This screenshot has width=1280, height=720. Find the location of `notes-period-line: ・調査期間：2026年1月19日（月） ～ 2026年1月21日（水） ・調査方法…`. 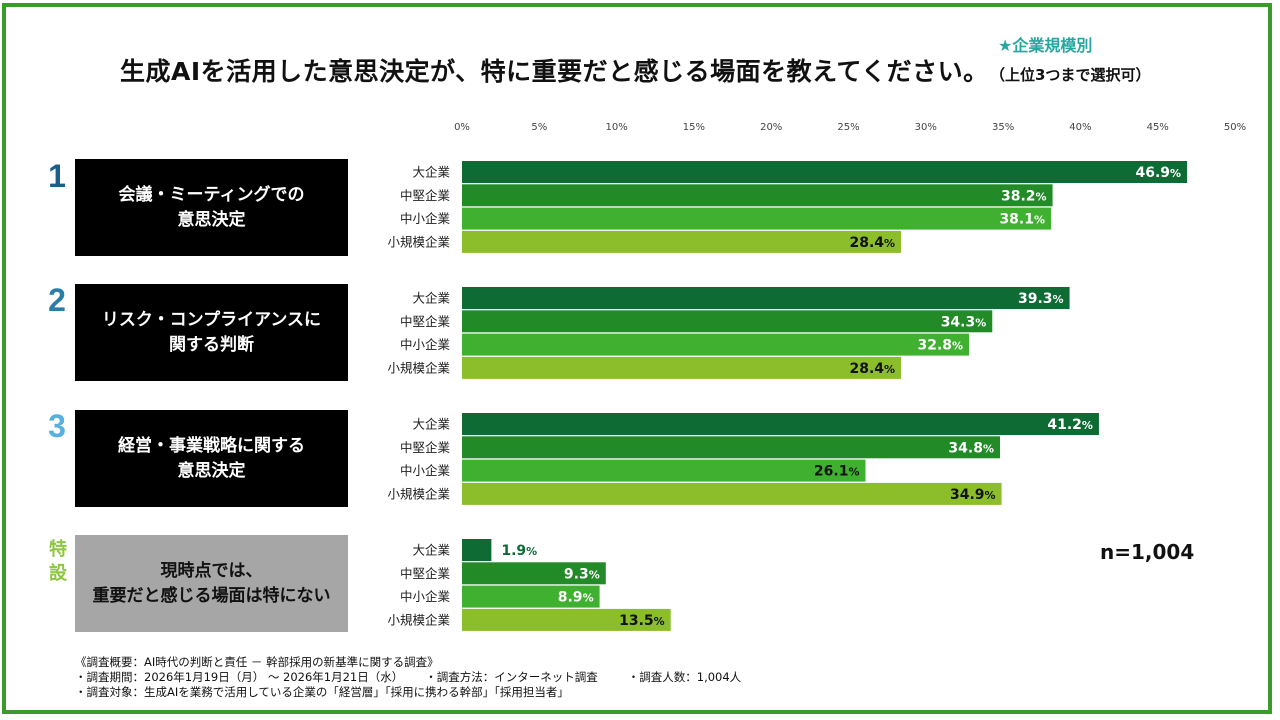

notes-period-line: ・調査期間：2026年1月19日（月） ～ 2026年1月21日（水） ・調査方法… is located at coordinates (408, 677).